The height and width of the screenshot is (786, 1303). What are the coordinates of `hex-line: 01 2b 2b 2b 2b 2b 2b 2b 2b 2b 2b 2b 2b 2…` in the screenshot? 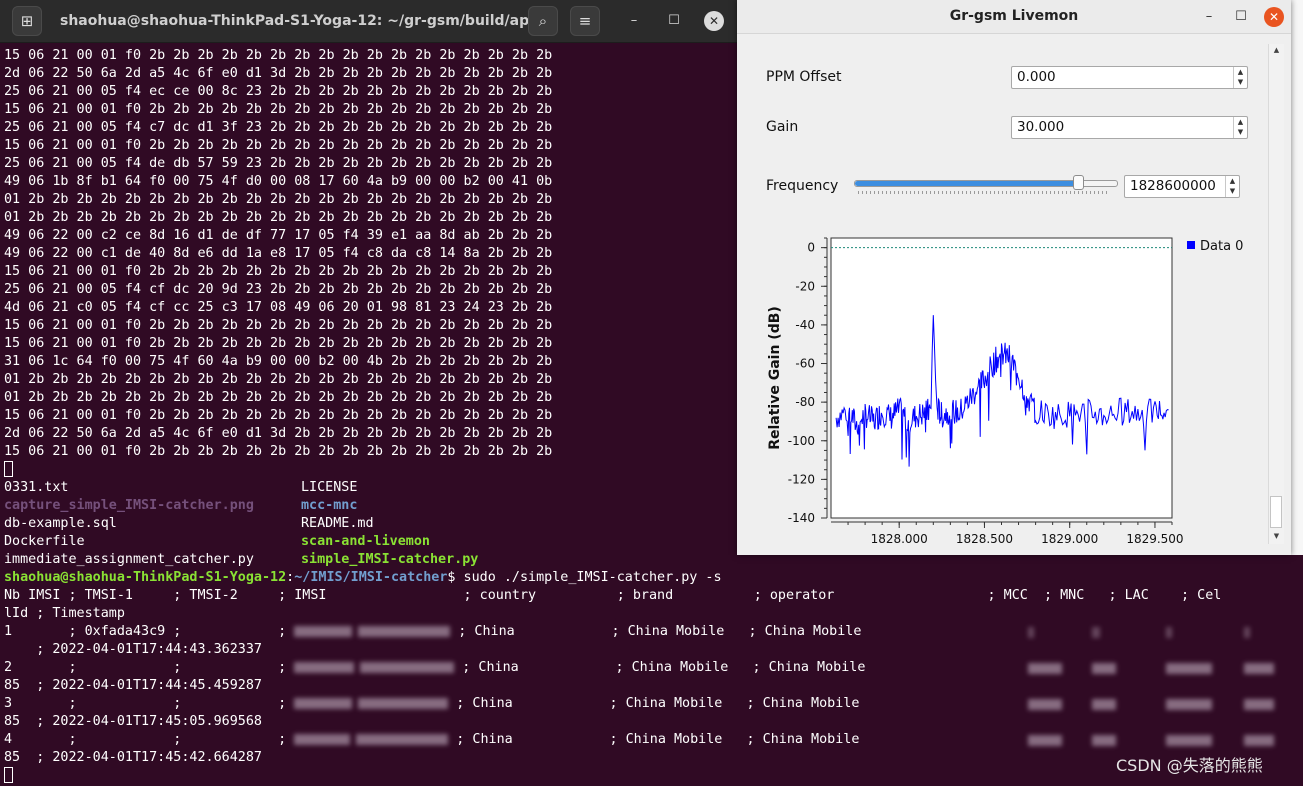 It's located at (278, 397).